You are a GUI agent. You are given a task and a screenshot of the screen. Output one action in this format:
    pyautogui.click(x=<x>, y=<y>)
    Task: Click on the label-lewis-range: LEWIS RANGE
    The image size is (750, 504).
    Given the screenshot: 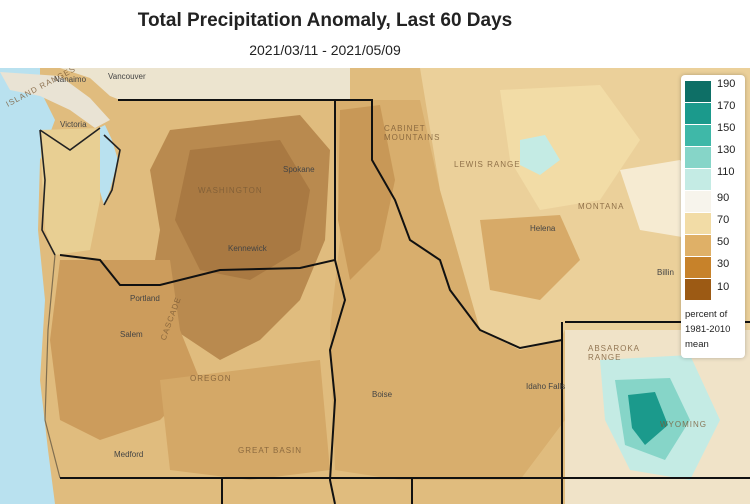 What is the action you would take?
    pyautogui.click(x=487, y=164)
    